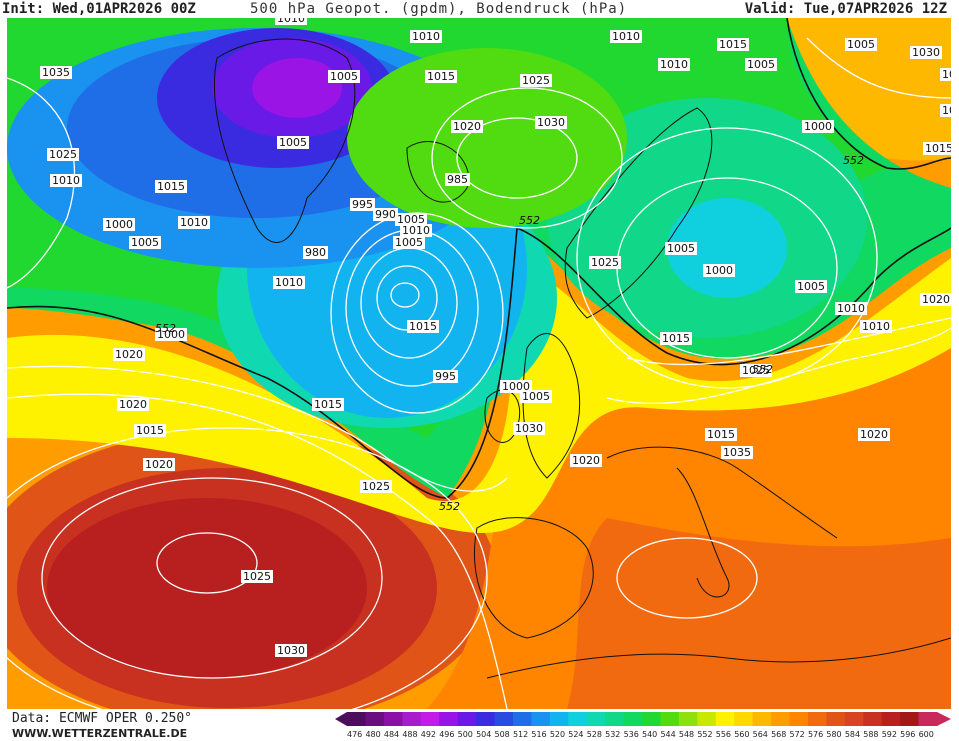  I want to click on scale-tick-label: 596, so click(907, 734).